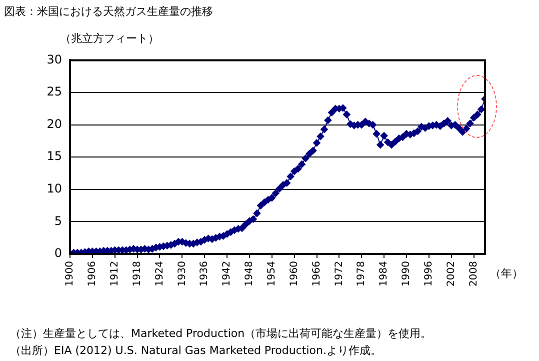  Describe the element at coordinates (429, 273) in the screenshot. I see `x-tick-label: 1996` at that location.